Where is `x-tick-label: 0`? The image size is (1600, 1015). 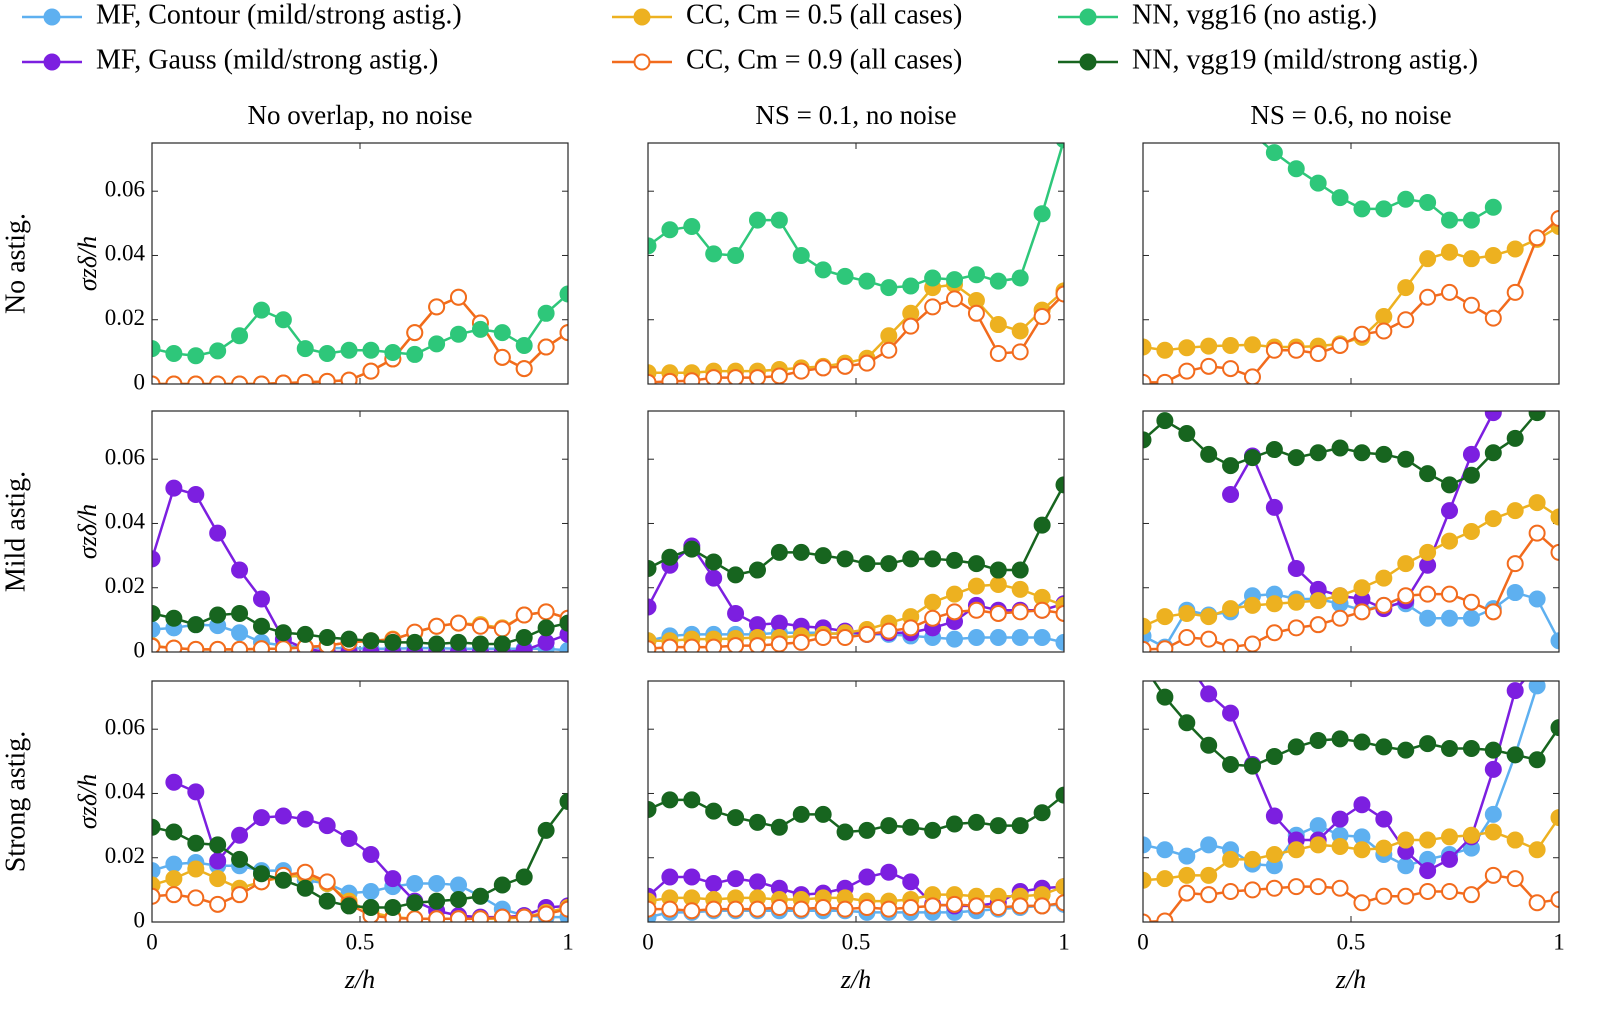 x-tick-label: 0 is located at coordinates (152, 941).